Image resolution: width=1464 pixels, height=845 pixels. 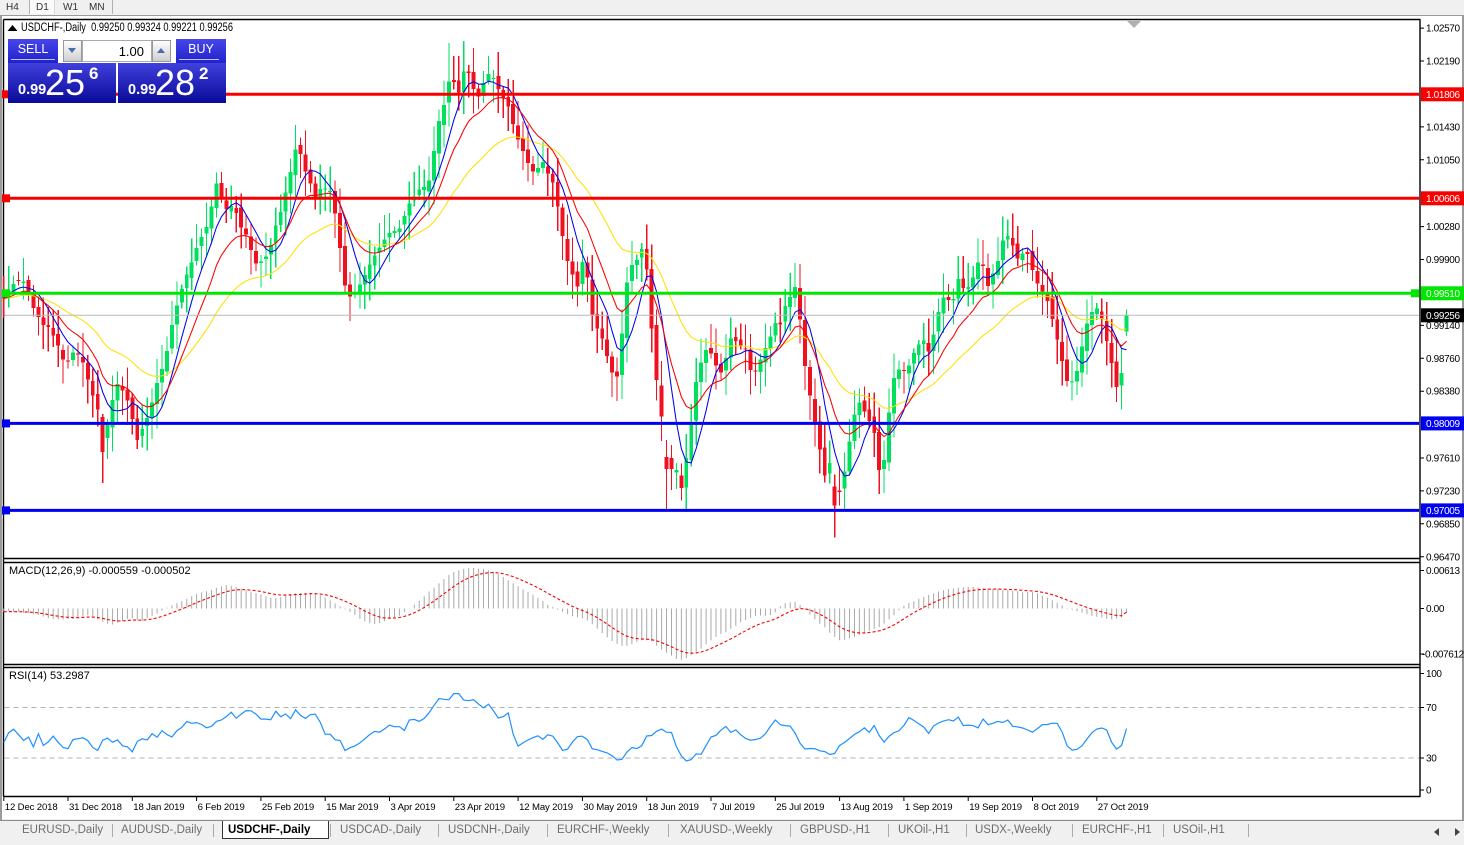 What do you see at coordinates (1443, 29) in the screenshot?
I see `svg-text: 1.02570` at bounding box center [1443, 29].